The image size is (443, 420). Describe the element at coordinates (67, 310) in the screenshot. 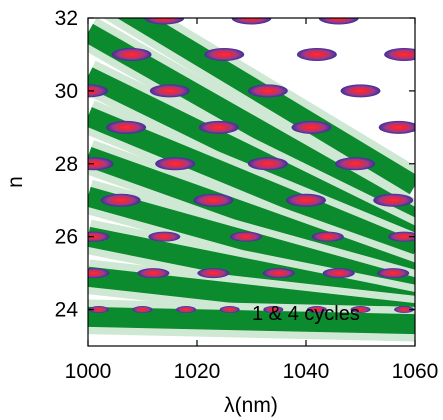

I see `y-tick-label: 24` at that location.